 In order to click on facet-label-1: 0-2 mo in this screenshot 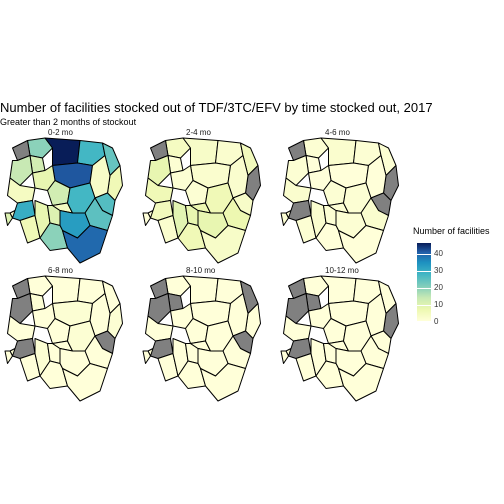, I will do `click(60, 132)`.